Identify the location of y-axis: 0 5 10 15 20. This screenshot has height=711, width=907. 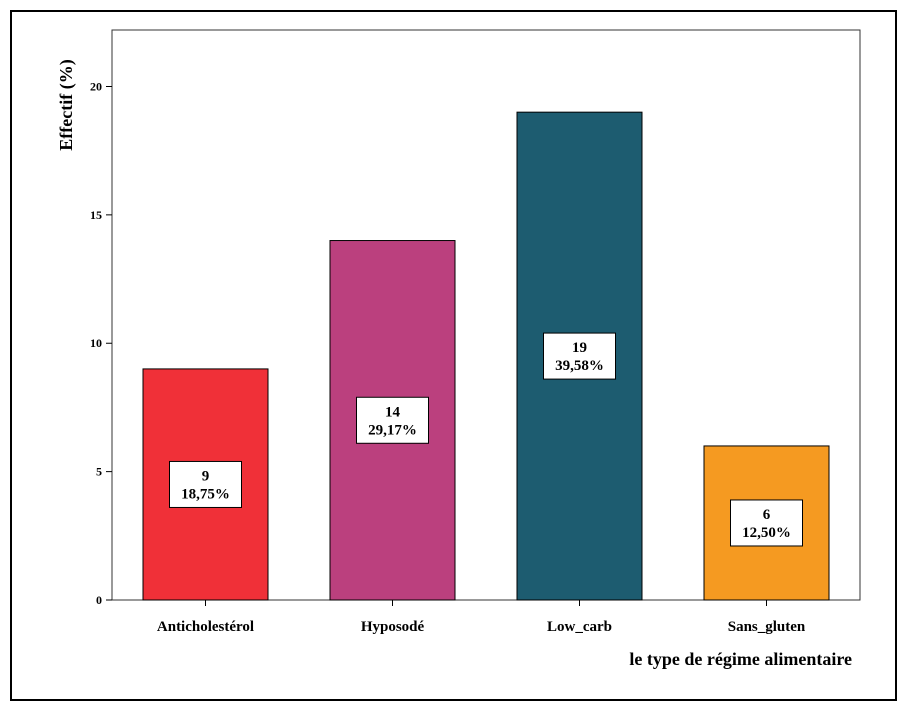
(101, 343).